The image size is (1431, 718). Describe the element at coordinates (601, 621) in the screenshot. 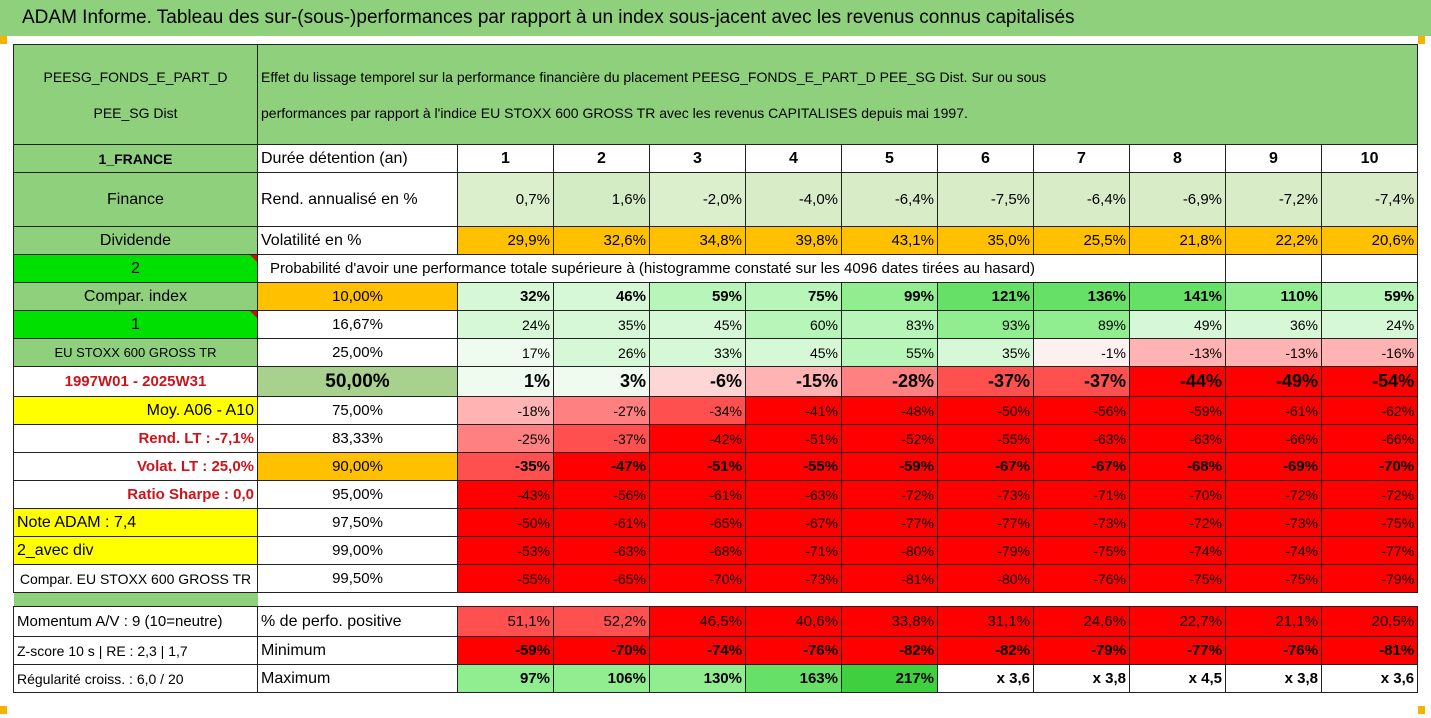

I see `positive-perf-value: 52,2%` at that location.